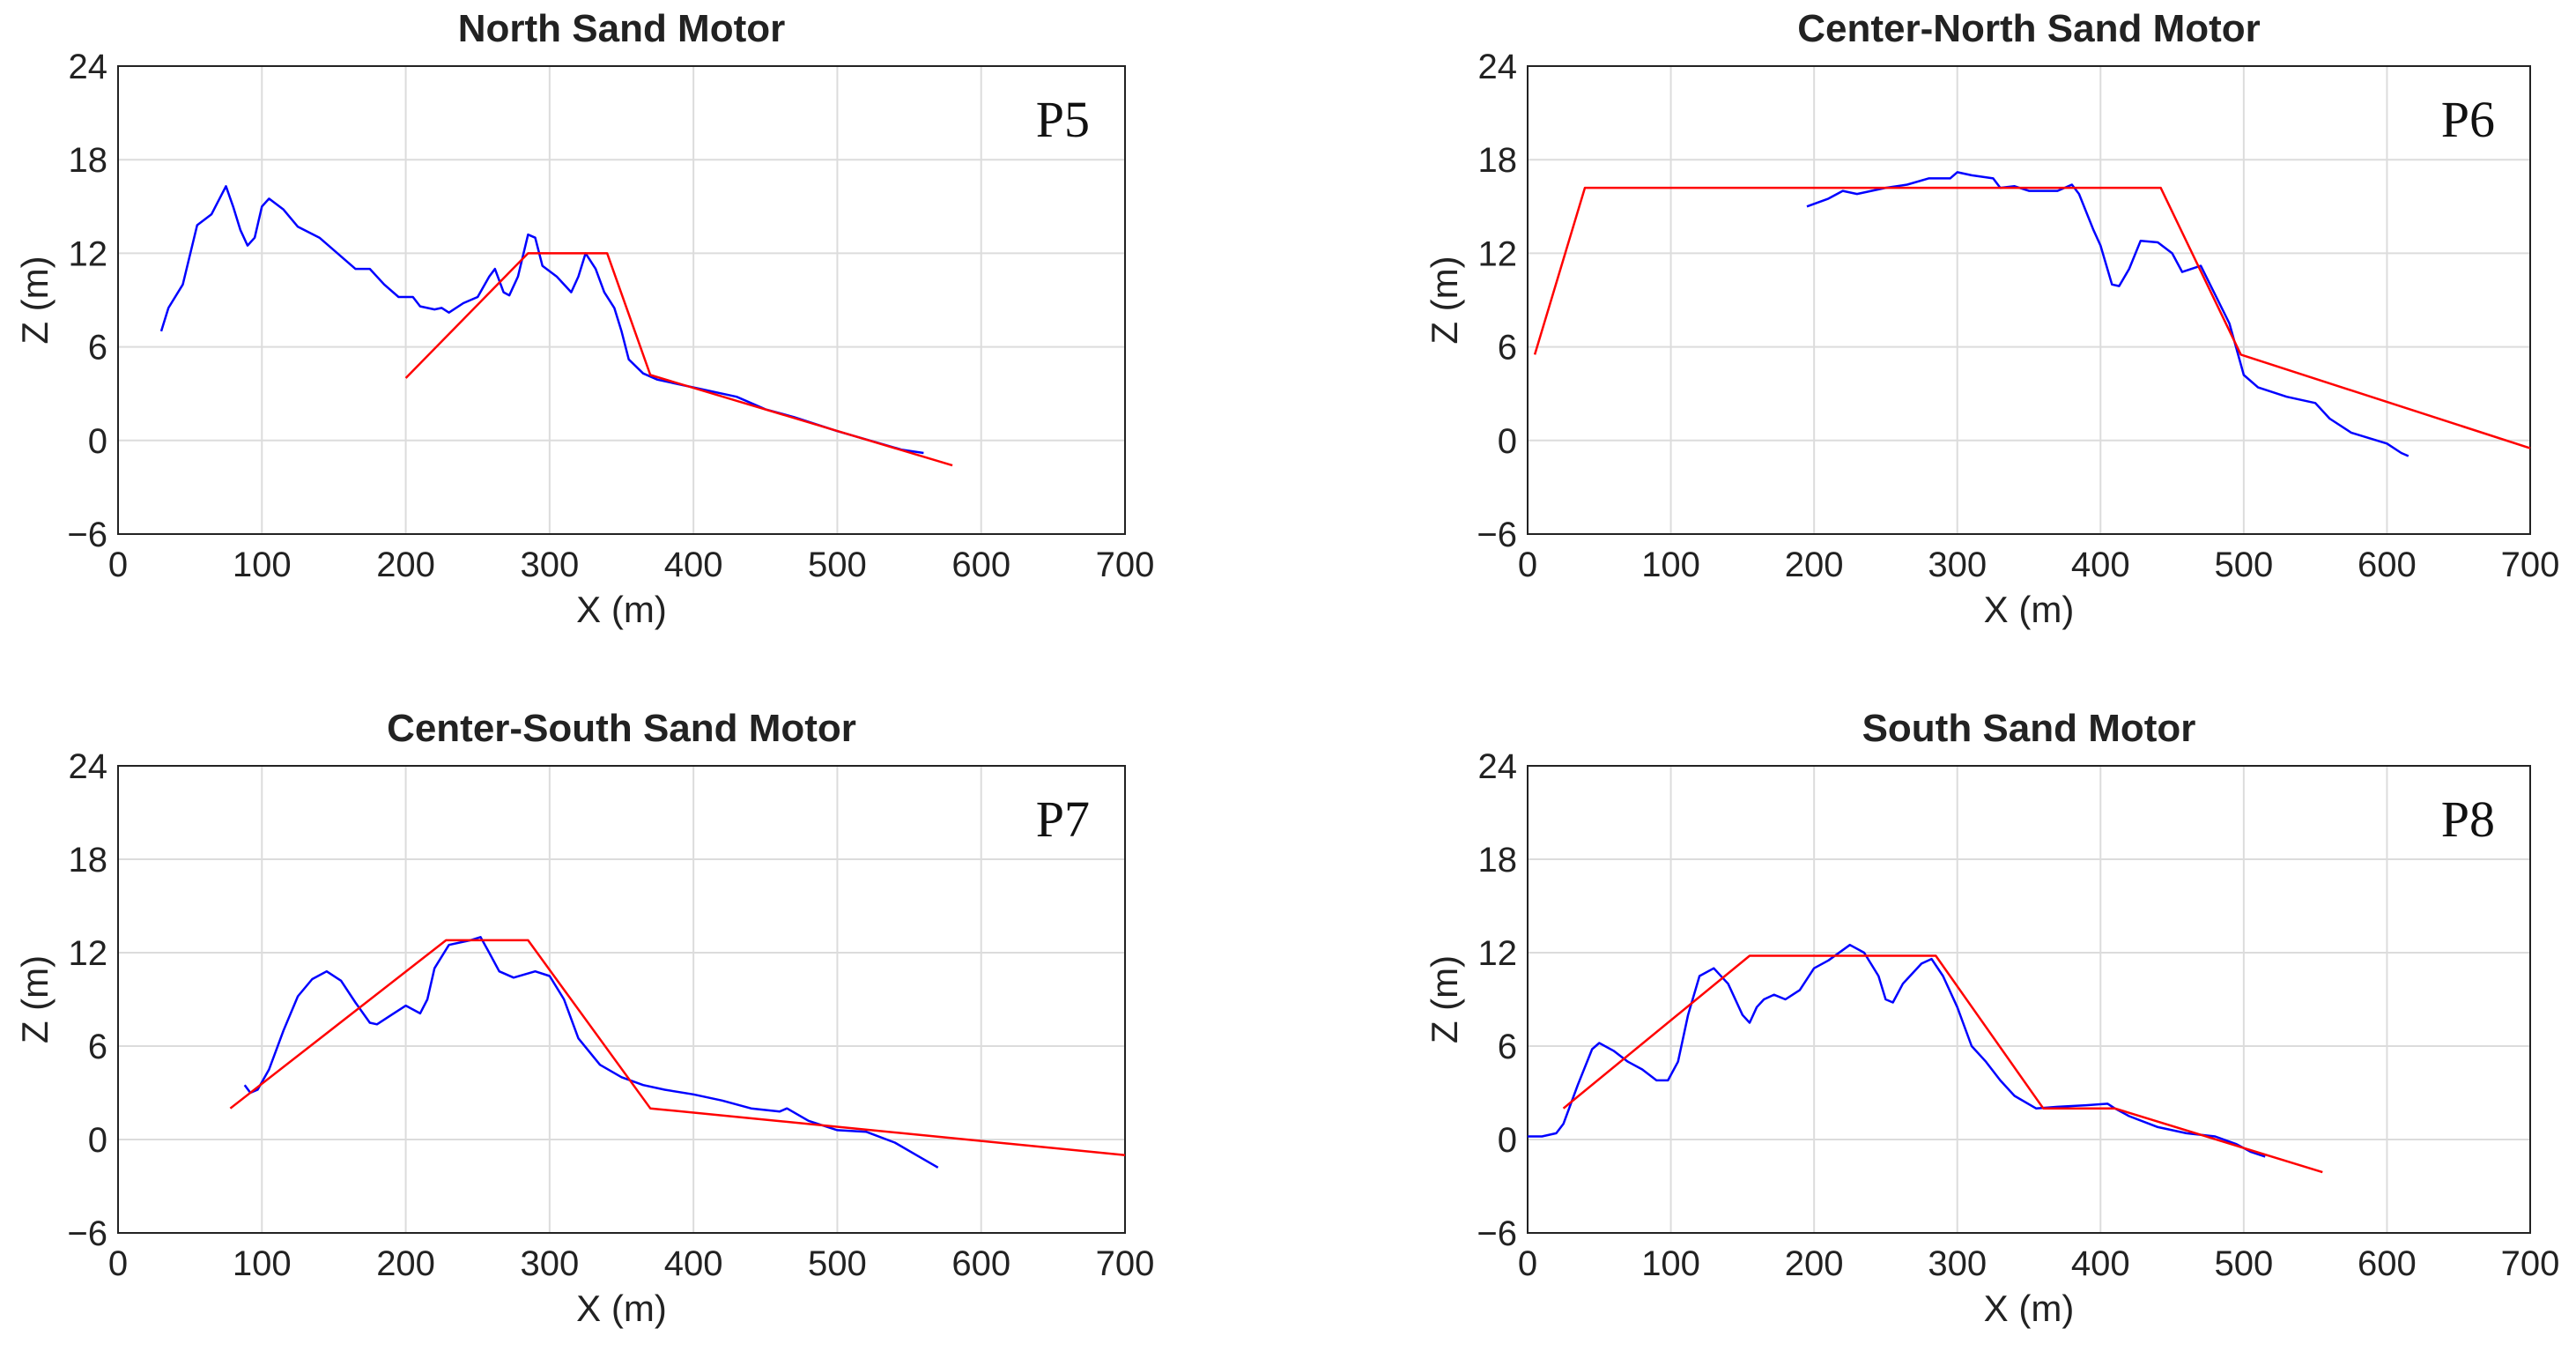 Image resolution: width=2576 pixels, height=1366 pixels. What do you see at coordinates (2468, 819) in the screenshot?
I see `panel-label: P8` at bounding box center [2468, 819].